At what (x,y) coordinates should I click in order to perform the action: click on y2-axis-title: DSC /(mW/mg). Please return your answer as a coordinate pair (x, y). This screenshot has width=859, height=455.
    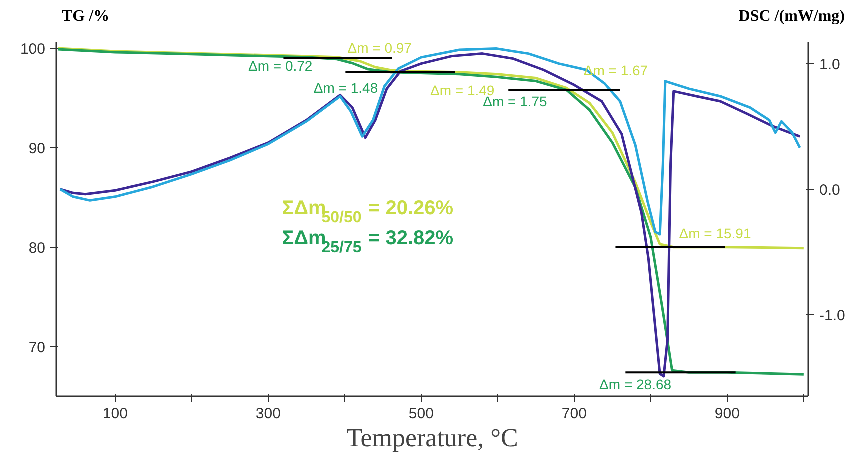
    Looking at the image, I should click on (791, 17).